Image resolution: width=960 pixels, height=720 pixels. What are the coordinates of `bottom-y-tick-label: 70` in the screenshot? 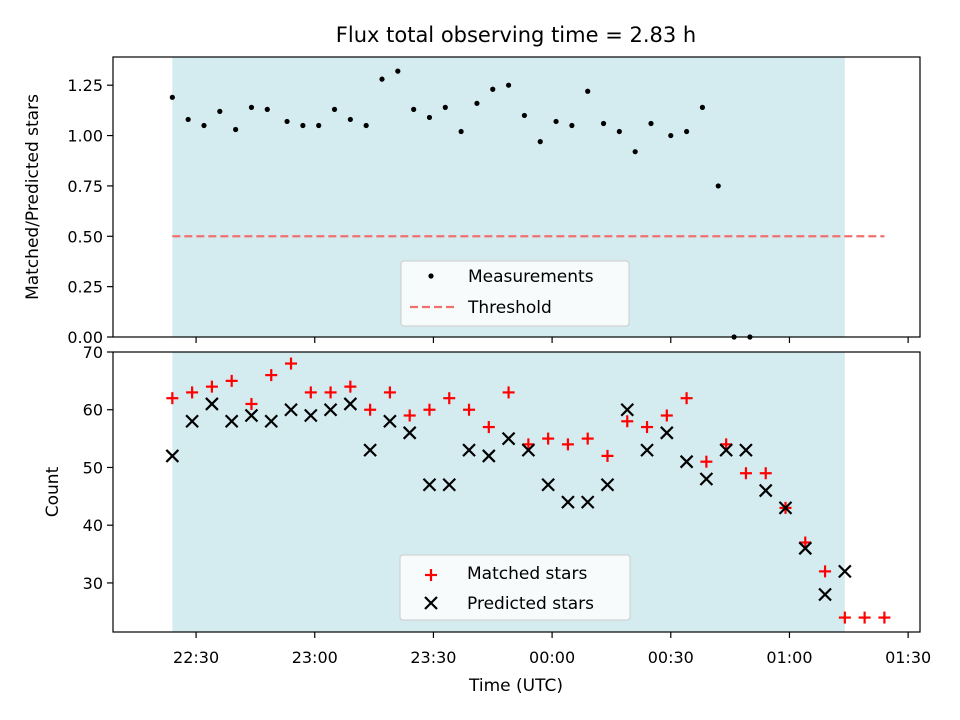 It's located at (93, 352).